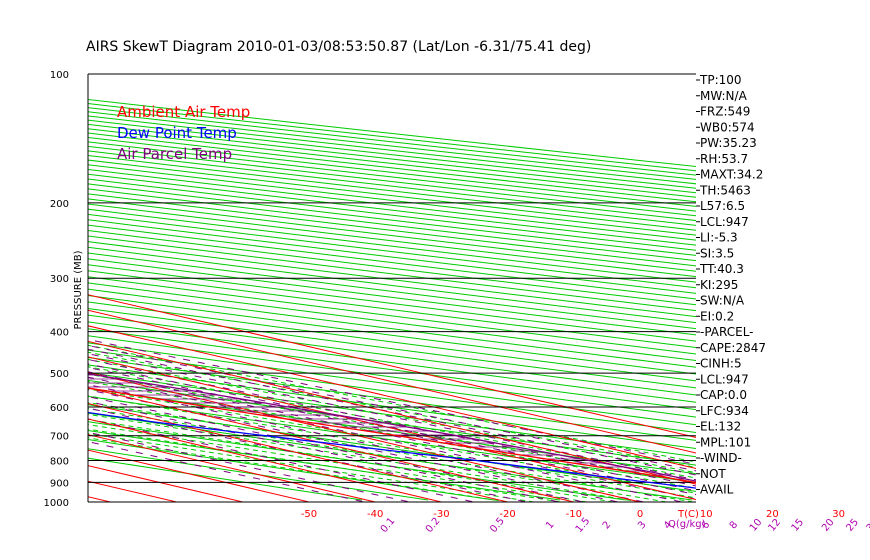 This screenshot has height=560, width=870. I want to click on bottom-temp-tick-label: -50, so click(309, 514).